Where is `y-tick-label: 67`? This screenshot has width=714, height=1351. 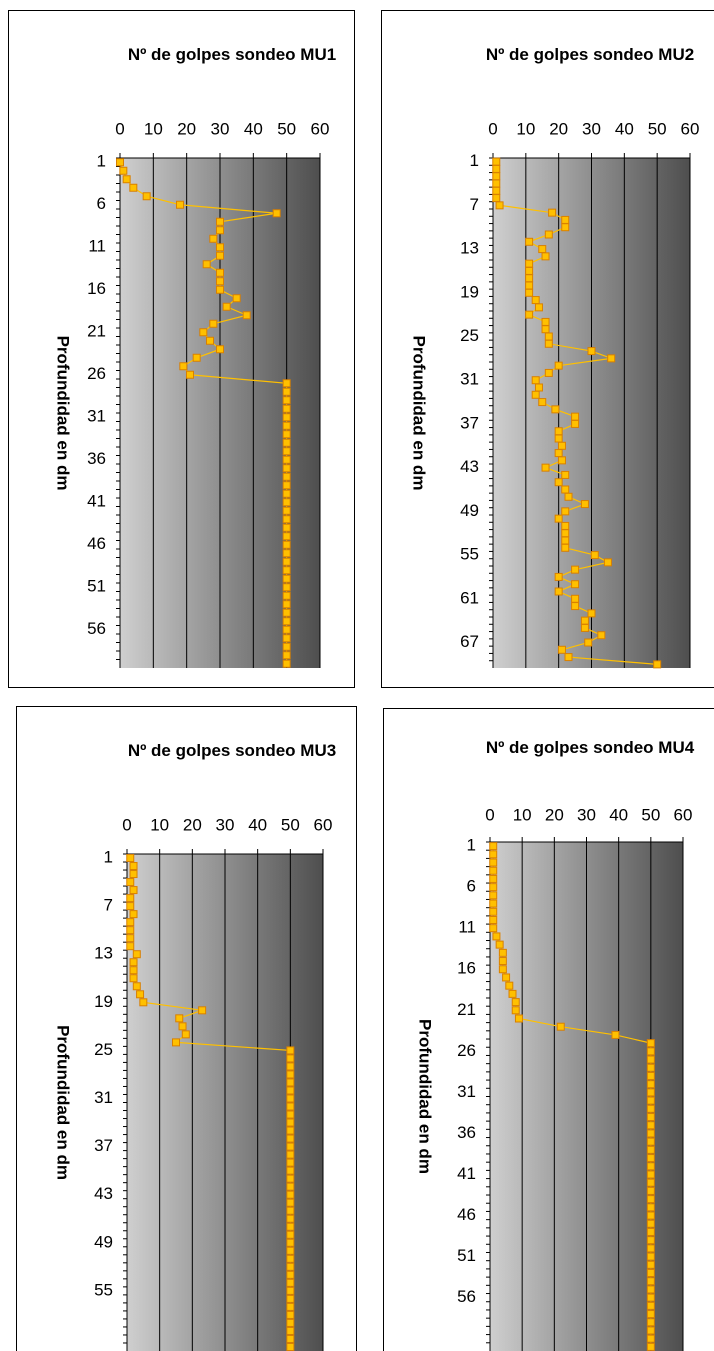 y-tick-label: 67 is located at coordinates (469, 641).